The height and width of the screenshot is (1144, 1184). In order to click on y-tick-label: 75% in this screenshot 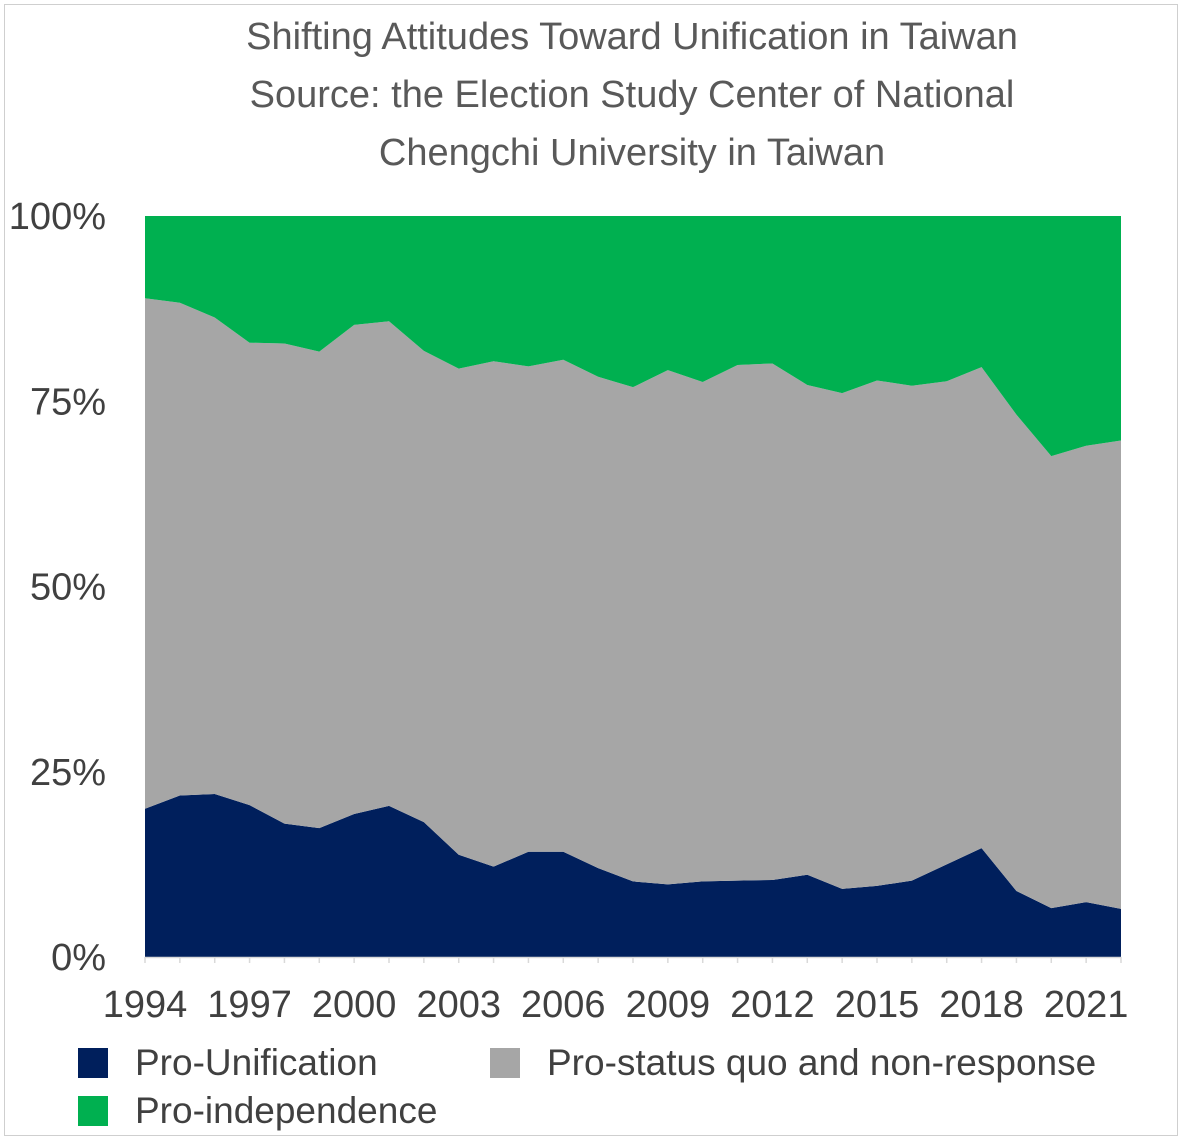, I will do `click(68, 402)`.